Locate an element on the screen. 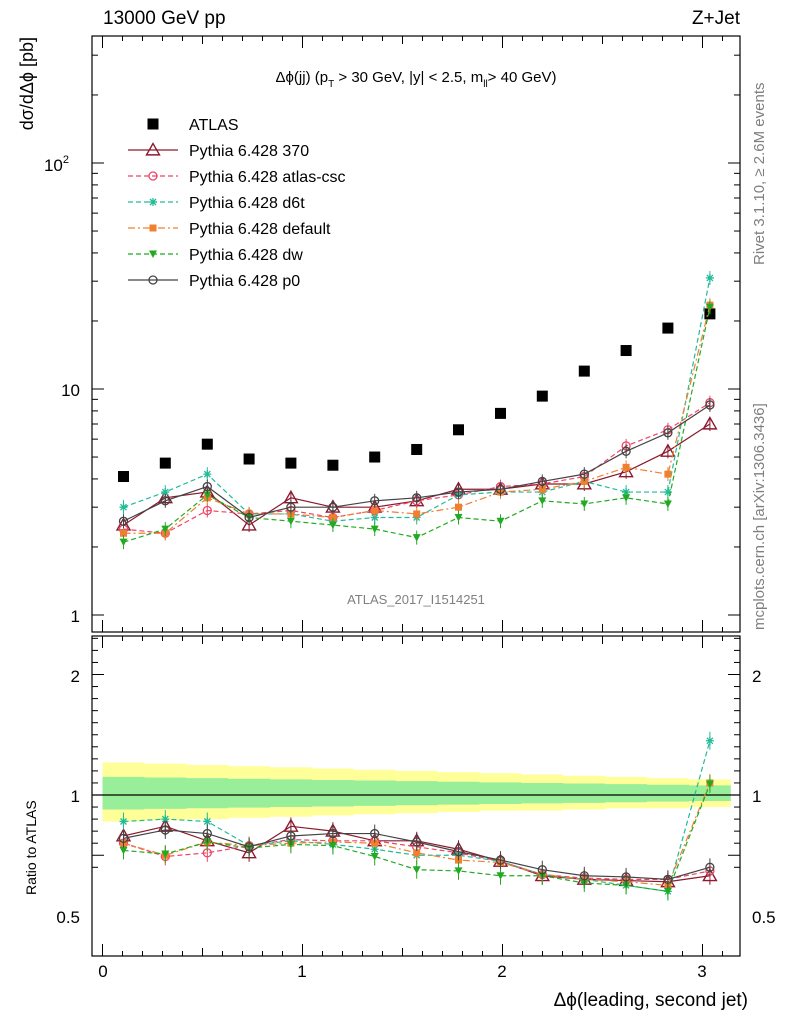 This screenshot has height=1024, width=786. y-tick-label-1: 1 is located at coordinates (75, 616).